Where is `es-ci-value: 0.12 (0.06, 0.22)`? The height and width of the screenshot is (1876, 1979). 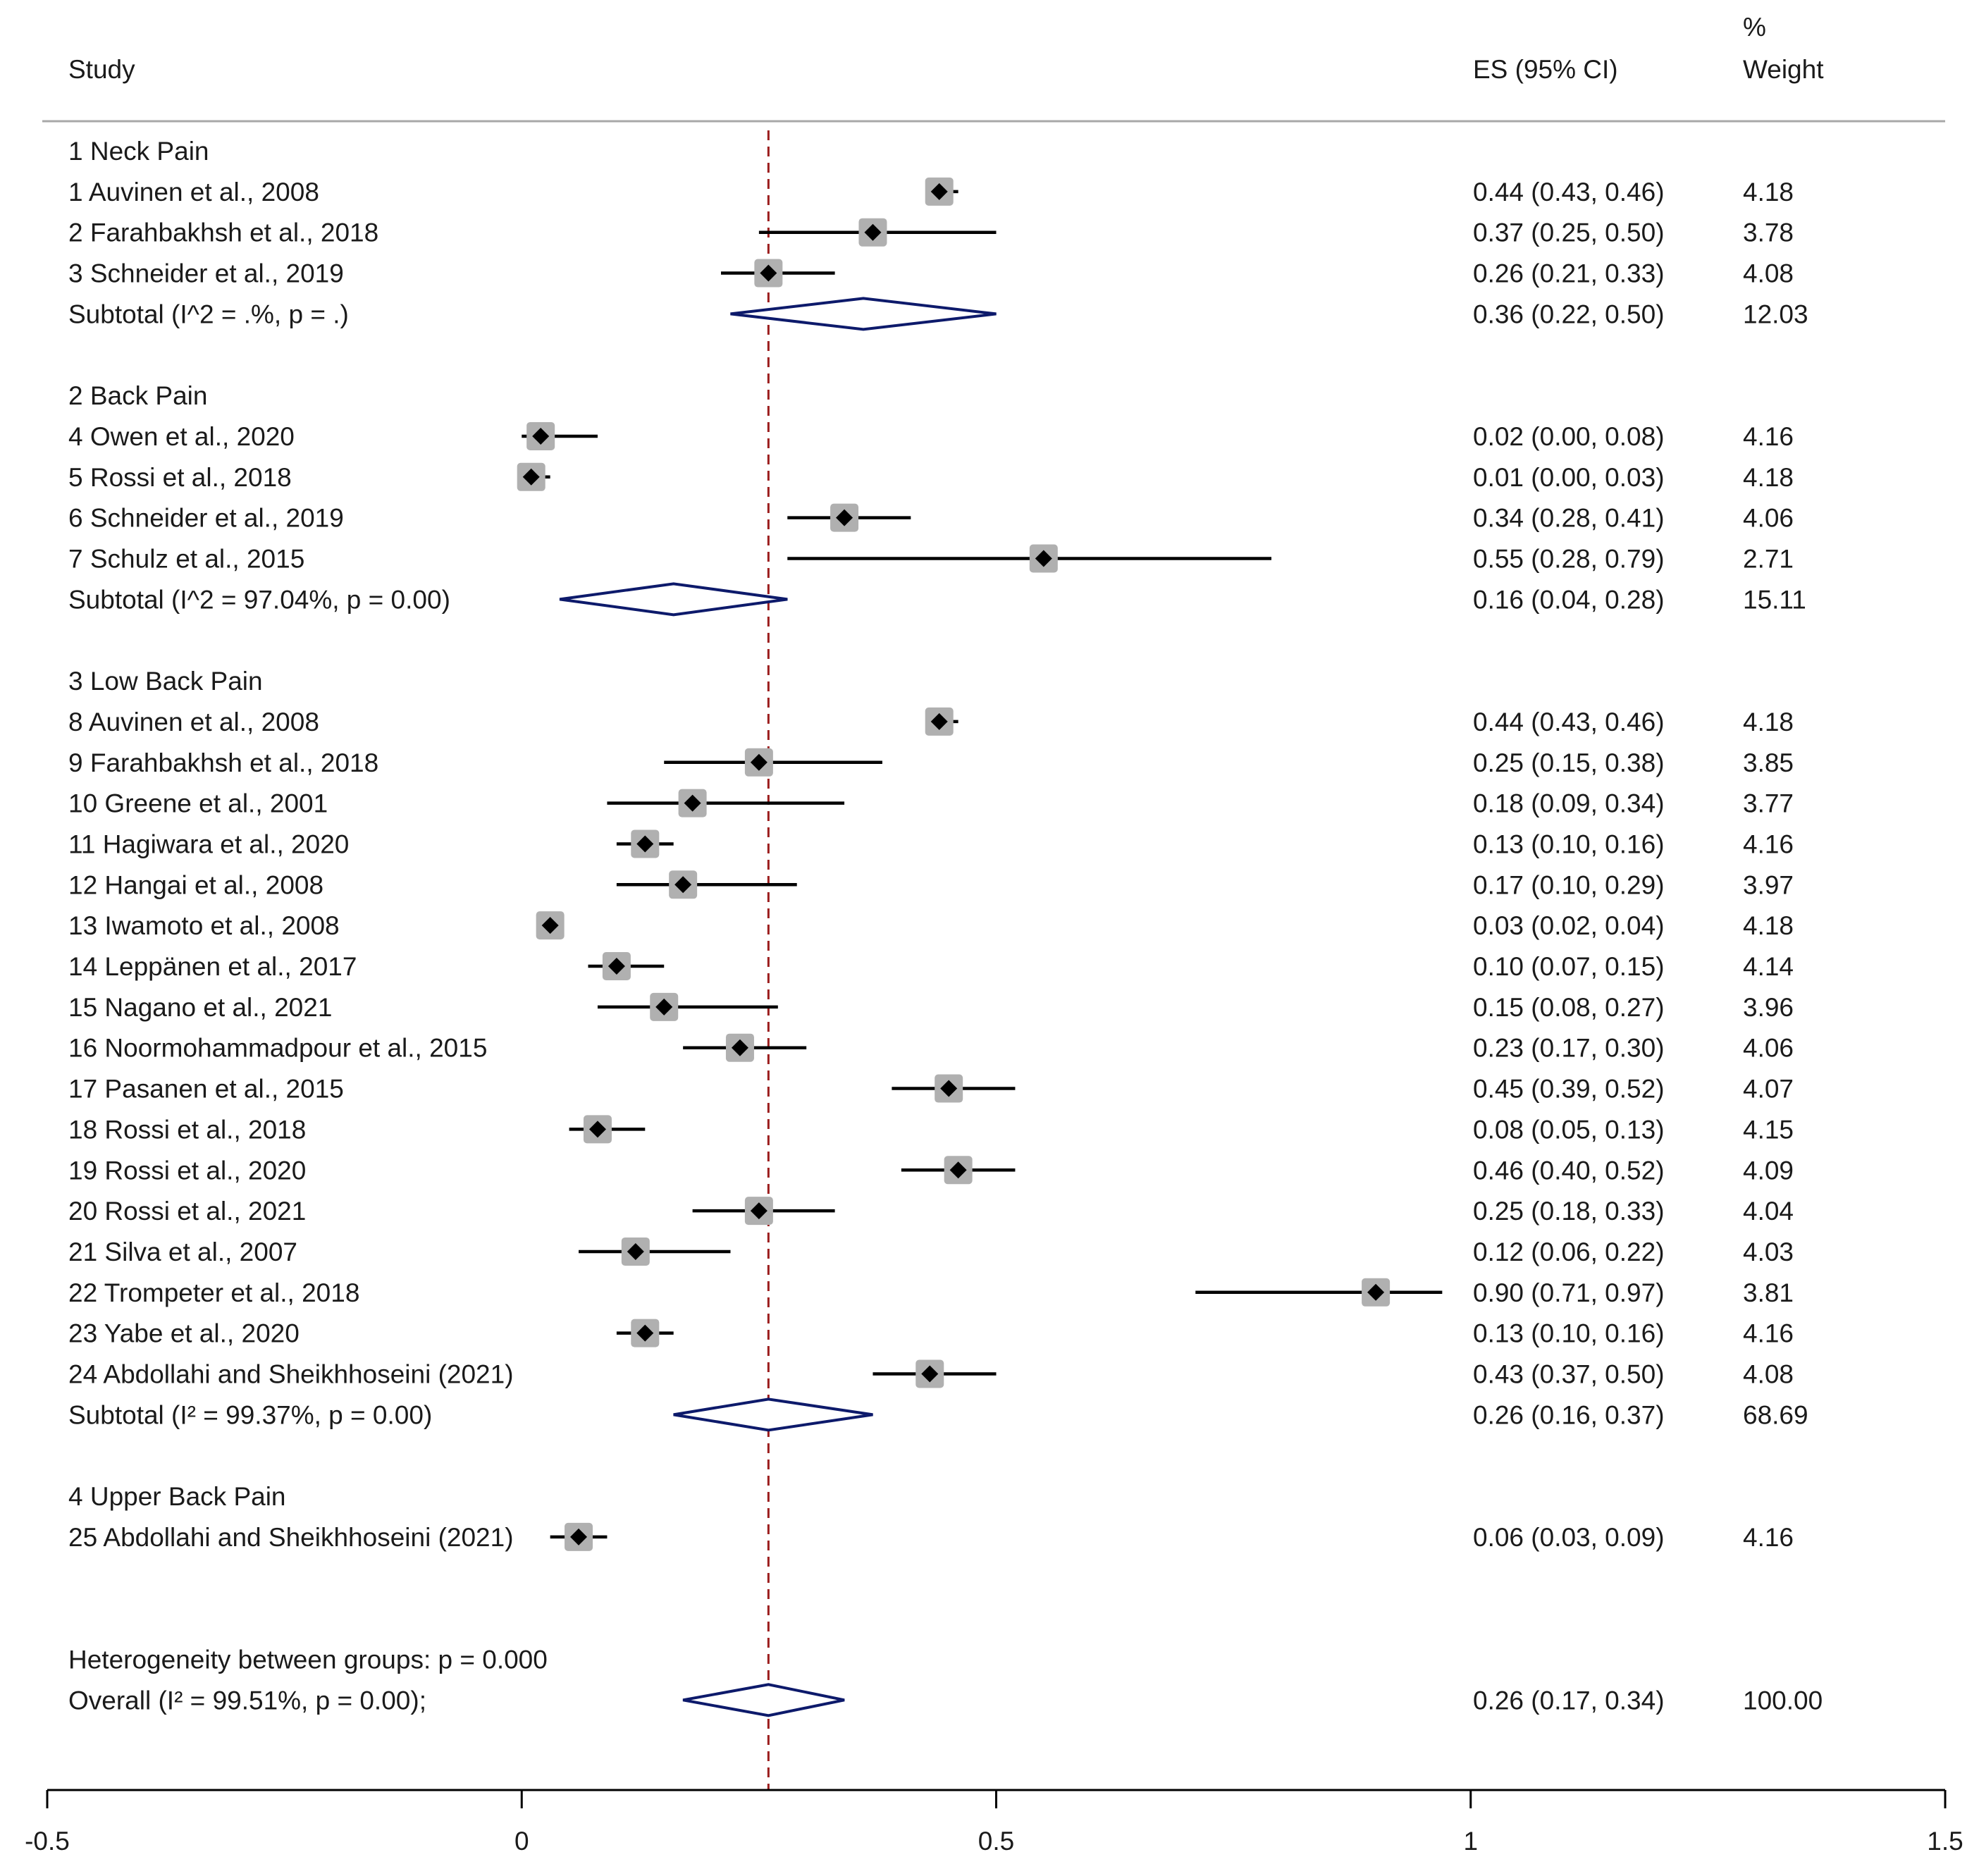 es-ci-value: 0.12 (0.06, 0.22) is located at coordinates (1569, 1252).